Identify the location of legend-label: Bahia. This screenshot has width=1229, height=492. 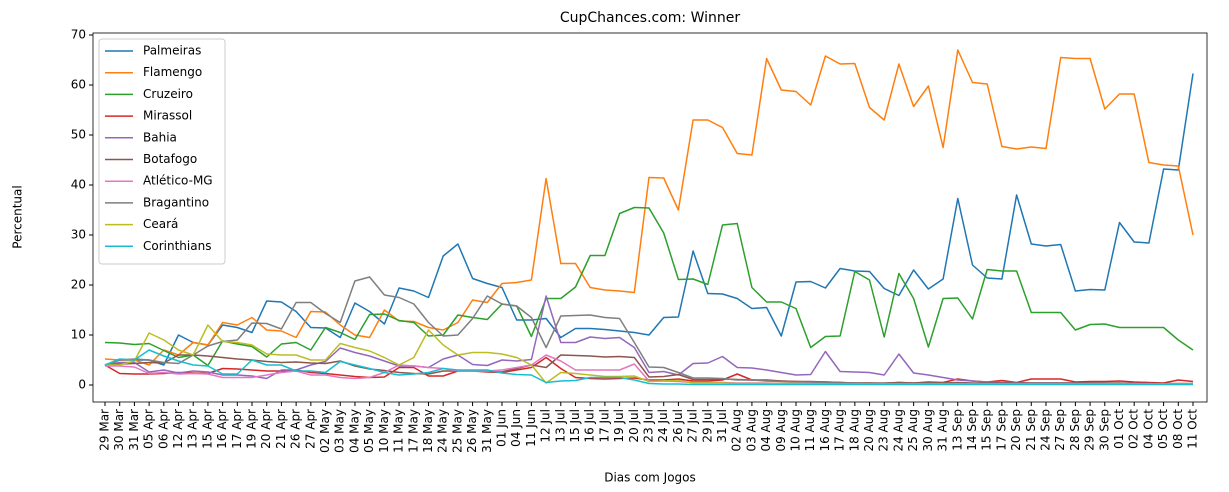
(160, 137).